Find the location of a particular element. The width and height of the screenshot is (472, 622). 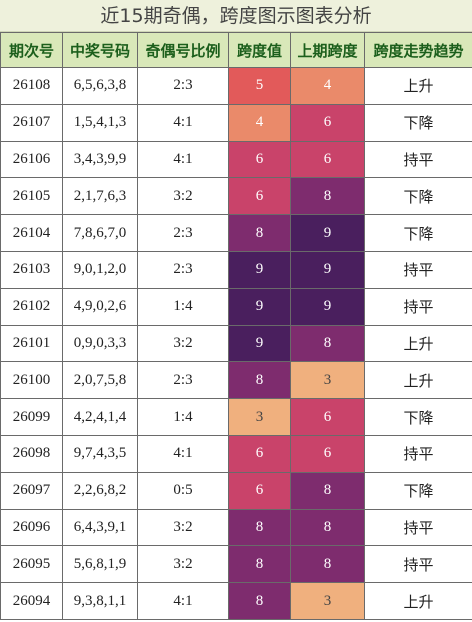

numbers-cell: 2,2,6,8,2 is located at coordinates (100, 490).